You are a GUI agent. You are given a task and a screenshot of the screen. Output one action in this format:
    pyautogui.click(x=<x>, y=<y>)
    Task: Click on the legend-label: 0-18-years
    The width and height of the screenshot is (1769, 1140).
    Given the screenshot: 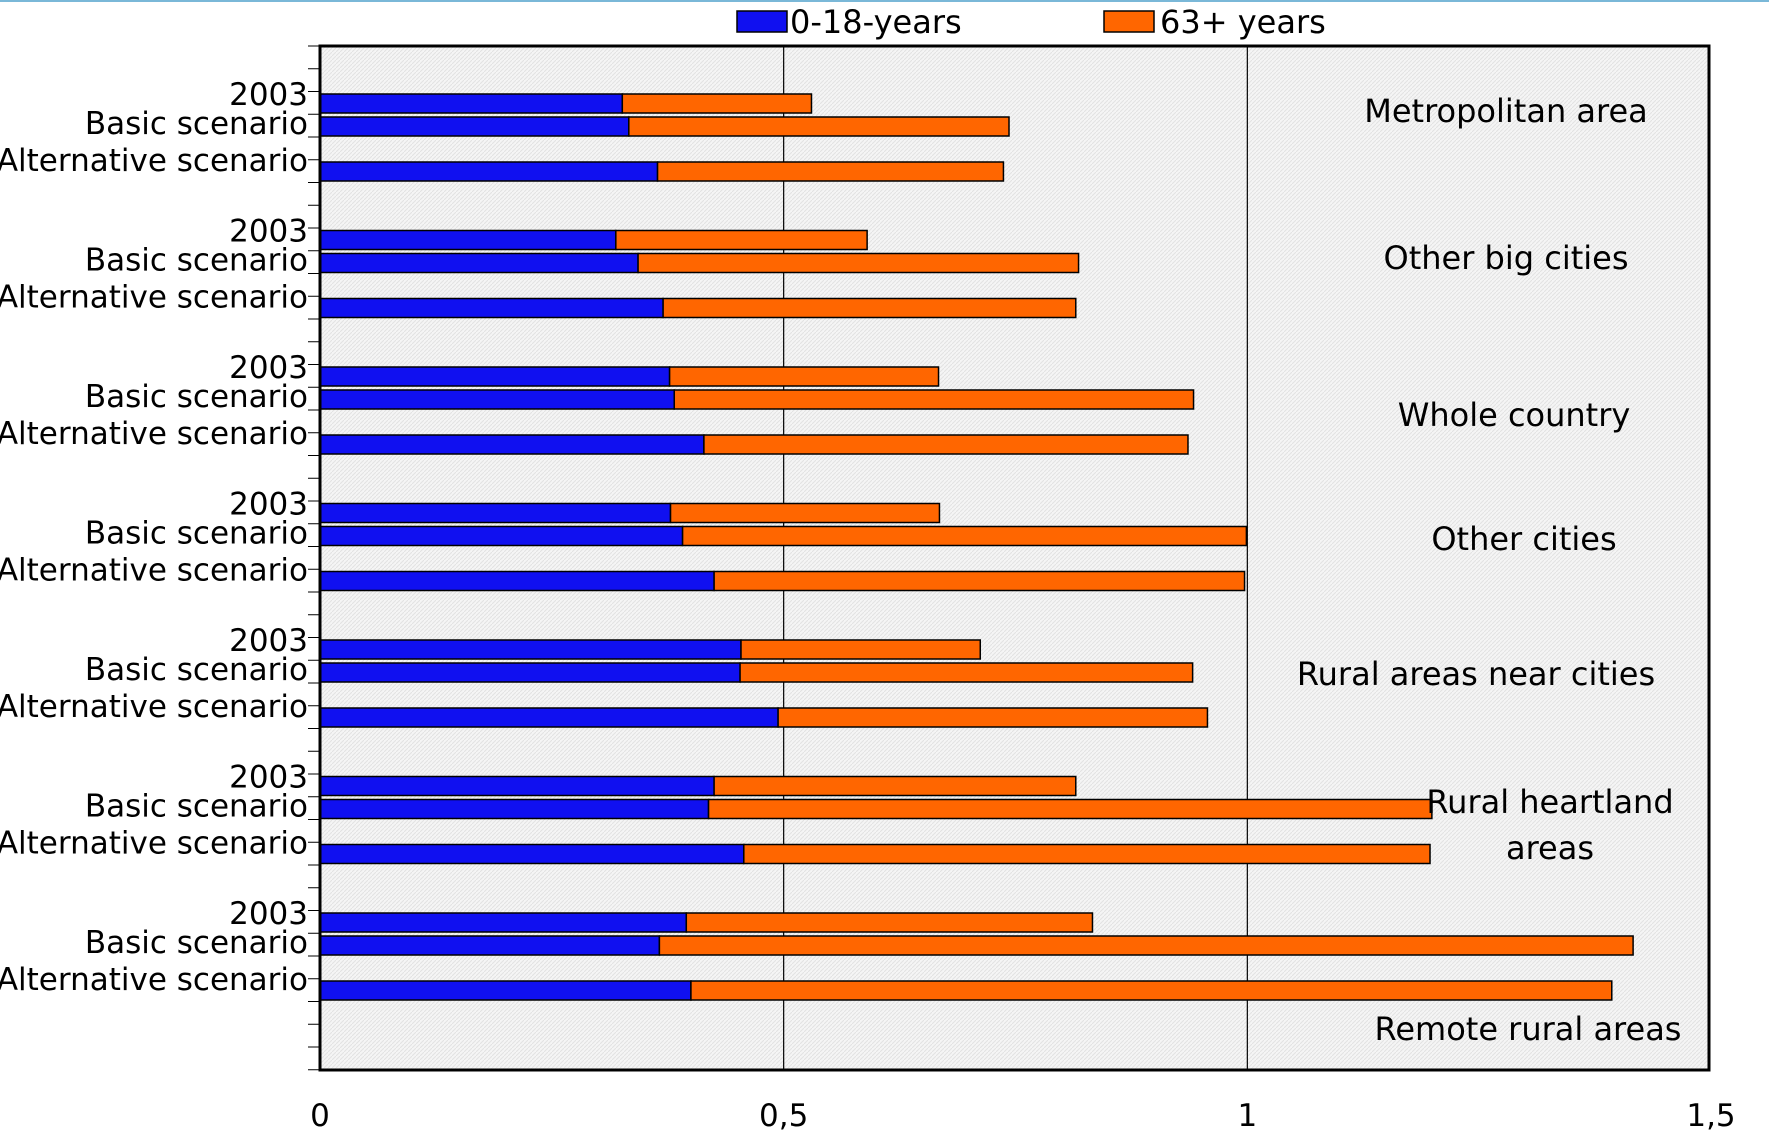 What is the action you would take?
    pyautogui.click(x=876, y=22)
    